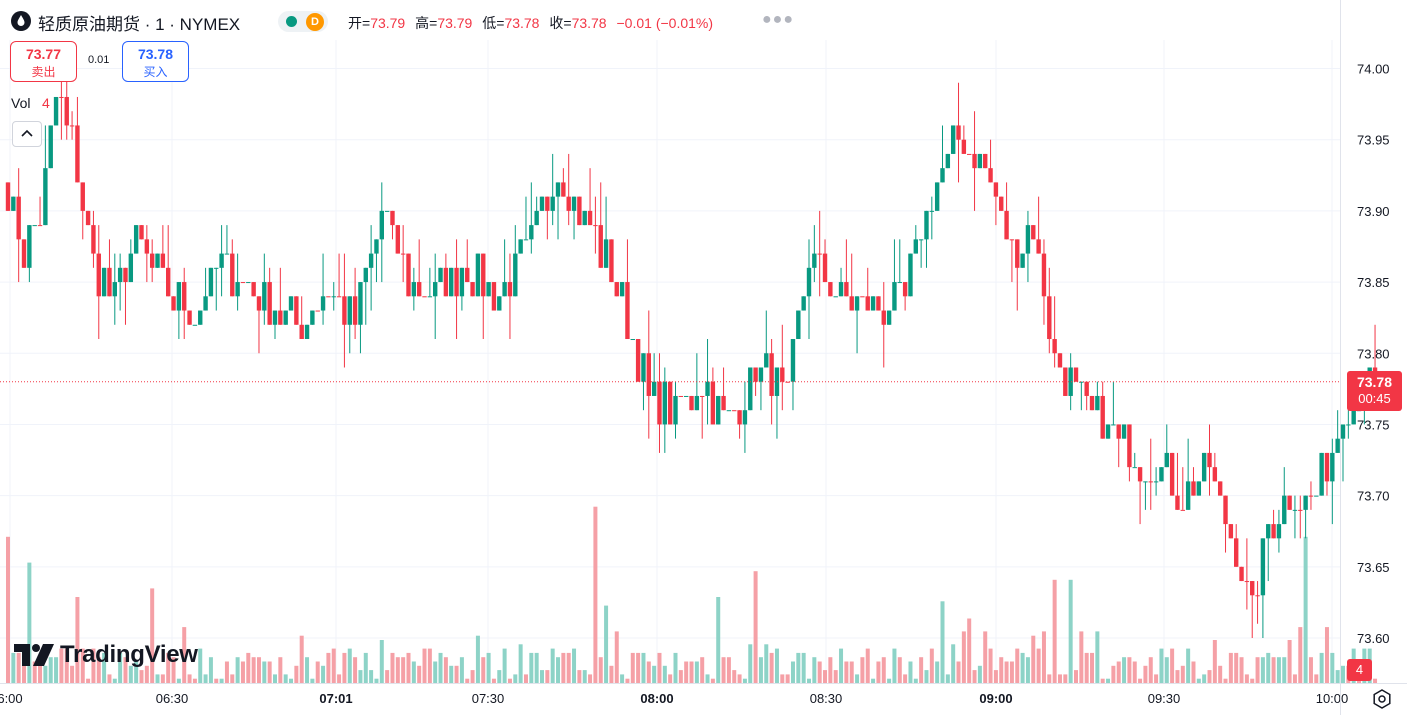 This screenshot has width=1407, height=715. Describe the element at coordinates (560, 23) in the screenshot. I see `close-label: 收=` at that location.